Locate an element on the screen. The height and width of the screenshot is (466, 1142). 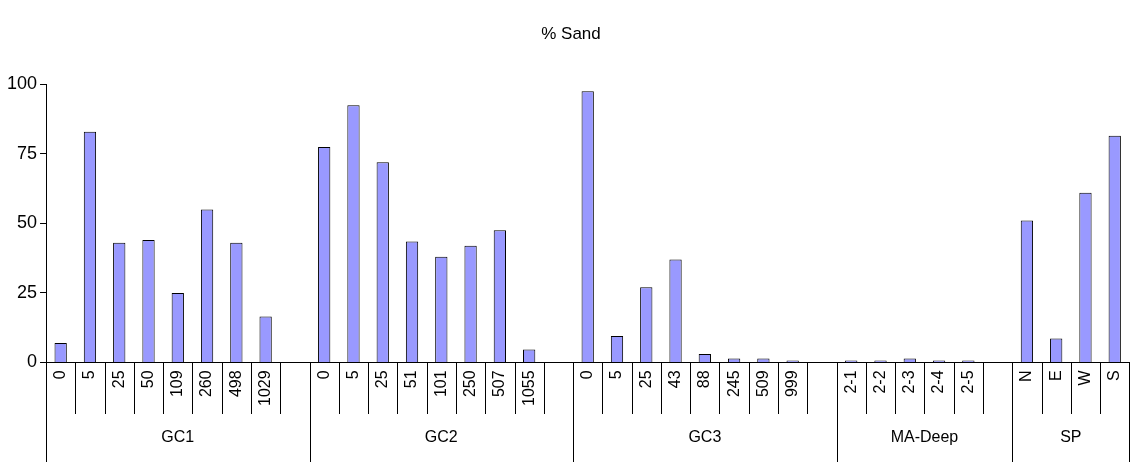
text: MA-Deep is located at coordinates (924, 437).